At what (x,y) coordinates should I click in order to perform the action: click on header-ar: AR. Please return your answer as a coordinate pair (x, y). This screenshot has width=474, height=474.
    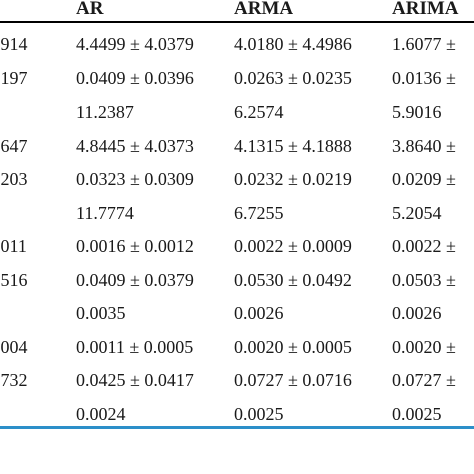
    Looking at the image, I should click on (90, 9).